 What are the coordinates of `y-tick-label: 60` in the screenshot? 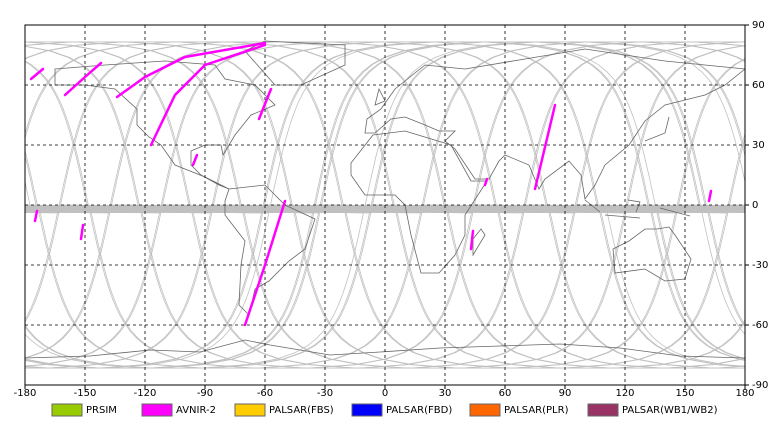 It's located at (758, 85).